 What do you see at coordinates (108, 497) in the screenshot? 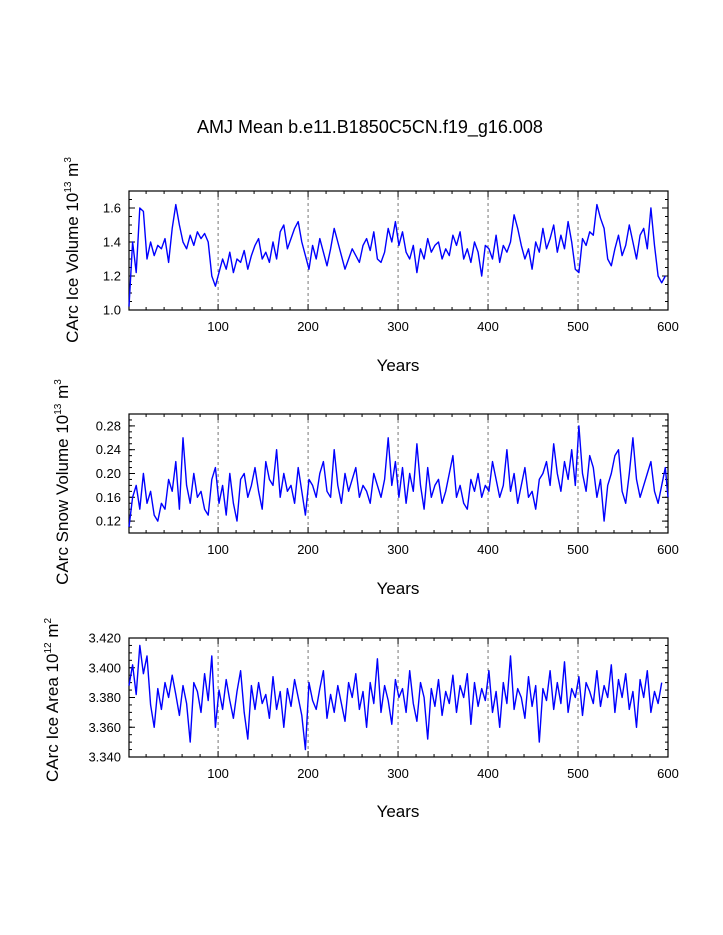
I see `y-tick-label: 0.16` at bounding box center [108, 497].